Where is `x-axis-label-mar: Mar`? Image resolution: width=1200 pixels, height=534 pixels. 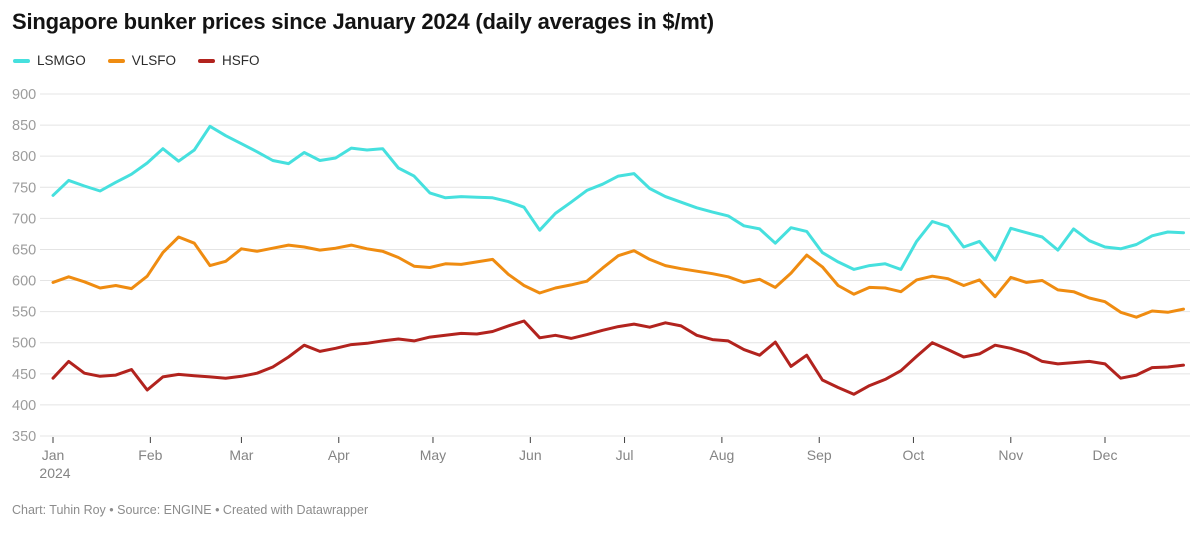
x-axis-label-mar: Mar is located at coordinates (241, 455).